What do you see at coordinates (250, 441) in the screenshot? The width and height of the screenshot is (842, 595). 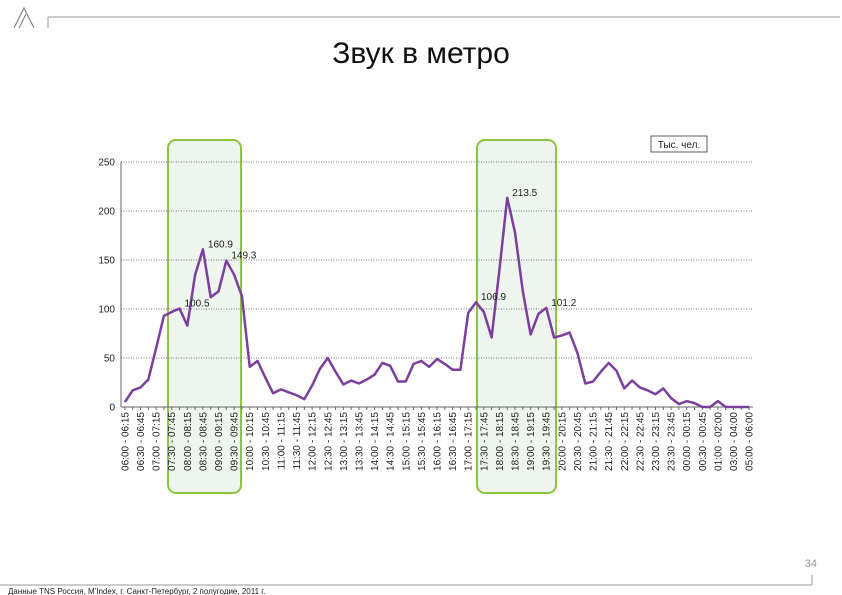 I see `x-tick-label: 10:00 - 10:15` at bounding box center [250, 441].